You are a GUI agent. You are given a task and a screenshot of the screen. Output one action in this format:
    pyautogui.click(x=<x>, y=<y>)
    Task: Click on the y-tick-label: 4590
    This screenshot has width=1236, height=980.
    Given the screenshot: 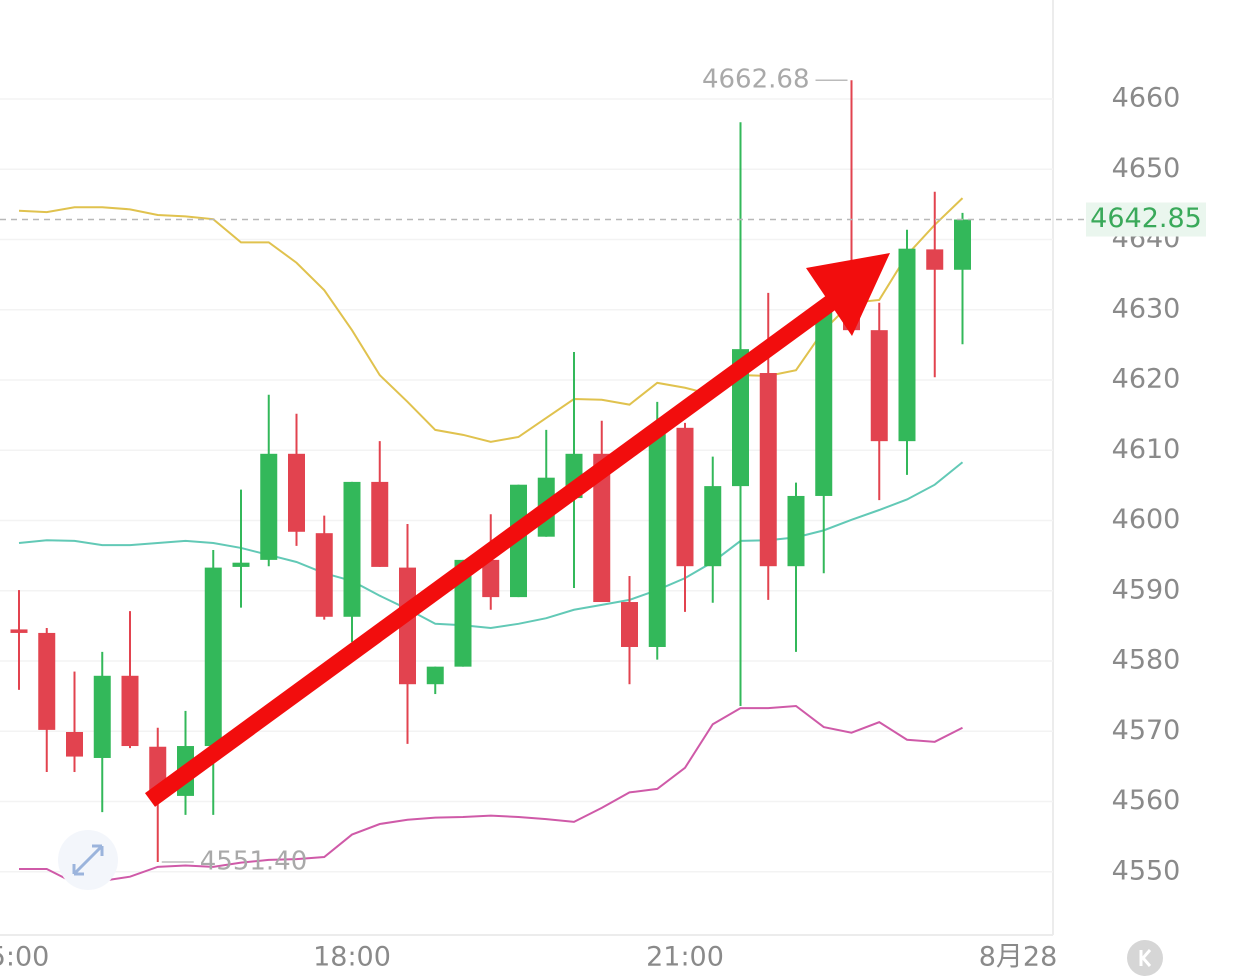 What is the action you would take?
    pyautogui.click(x=1146, y=589)
    